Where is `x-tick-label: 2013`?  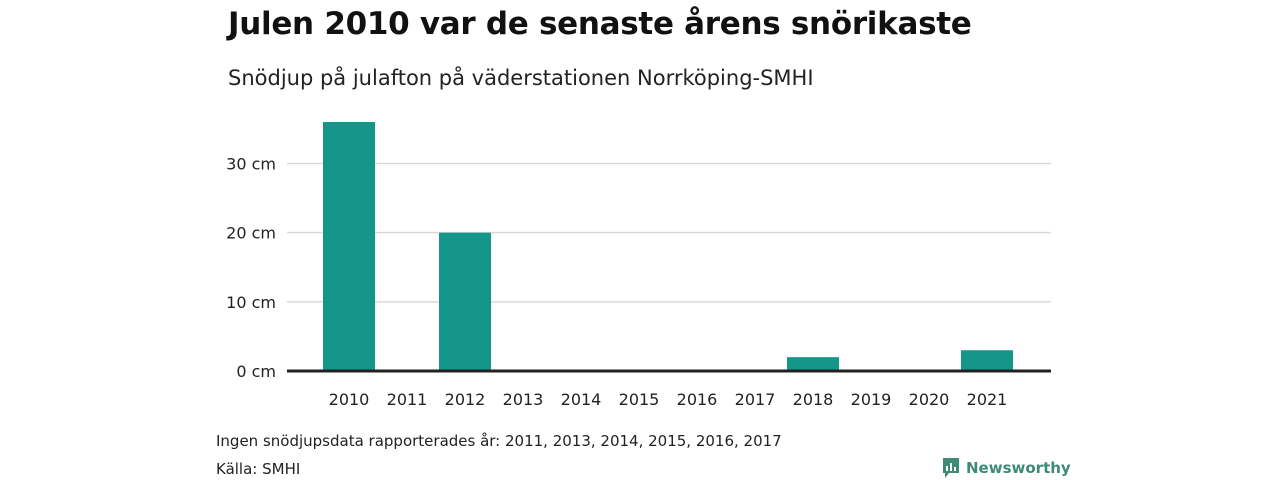
x-tick-label: 2013 is located at coordinates (523, 399).